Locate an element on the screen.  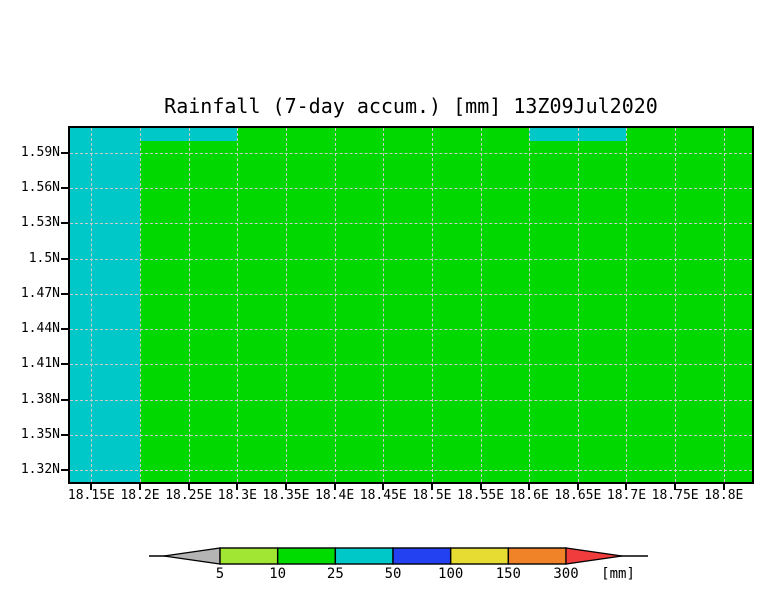
colorbar-boundary-label: 150 is located at coordinates (508, 574).